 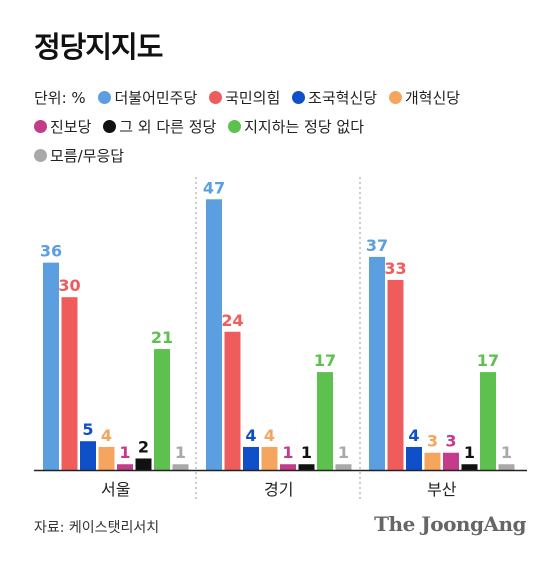 What do you see at coordinates (432, 98) in the screenshot?
I see `legend-label-3: 개혁신당` at bounding box center [432, 98].